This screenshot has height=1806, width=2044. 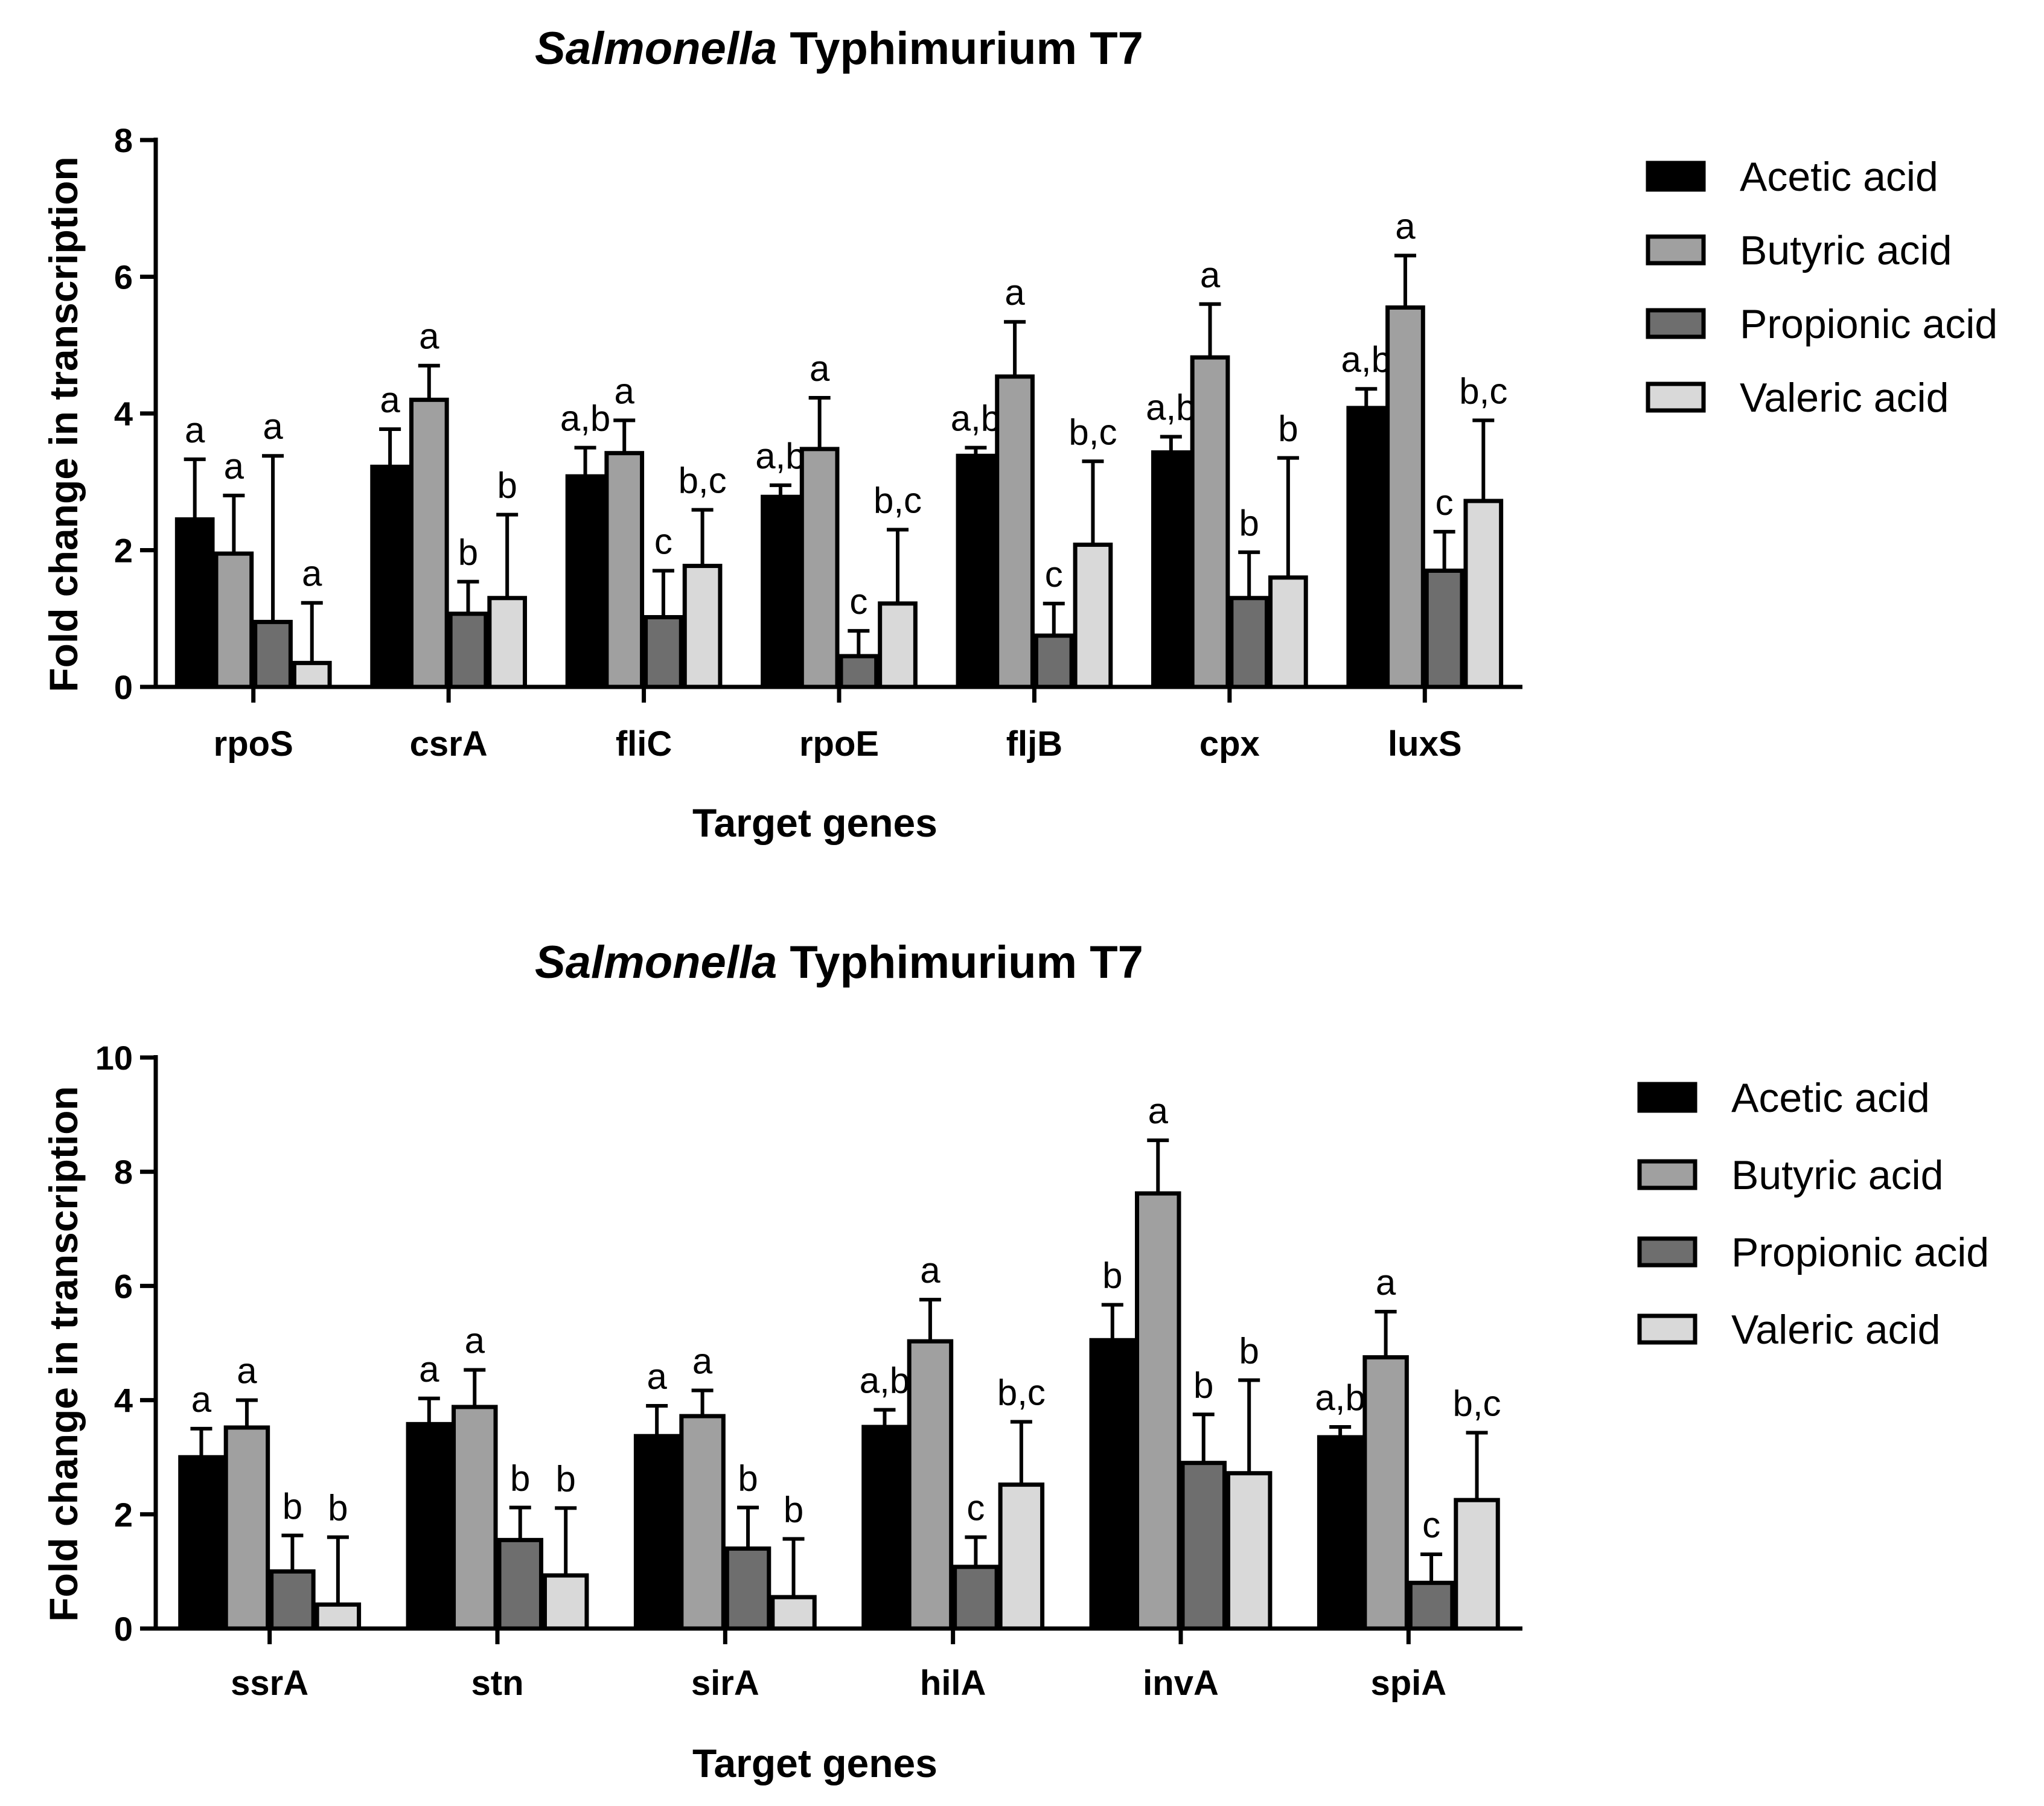 What do you see at coordinates (292, 1600) in the screenshot?
I see `bar-ssrA-propionic-acid` at bounding box center [292, 1600].